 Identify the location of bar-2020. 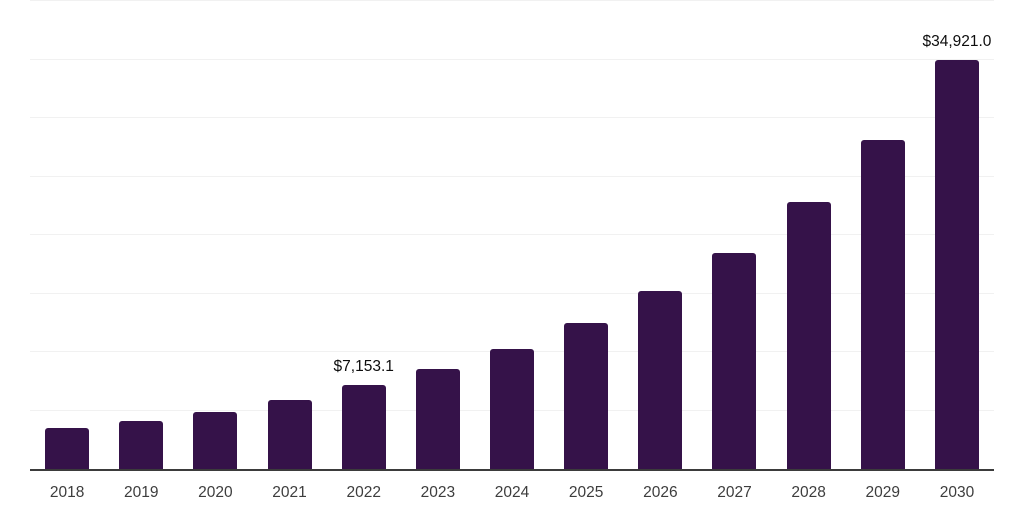
(215, 440).